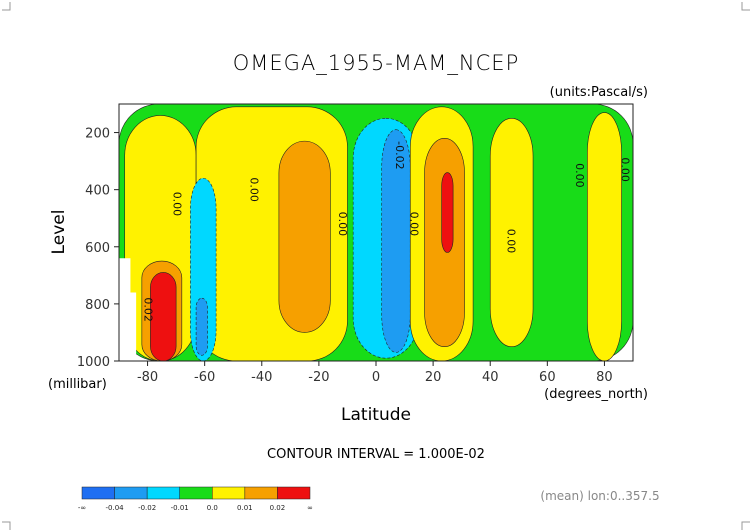 The image size is (752, 532). I want to click on colorbar-tick-label: 0.0, so click(212, 508).